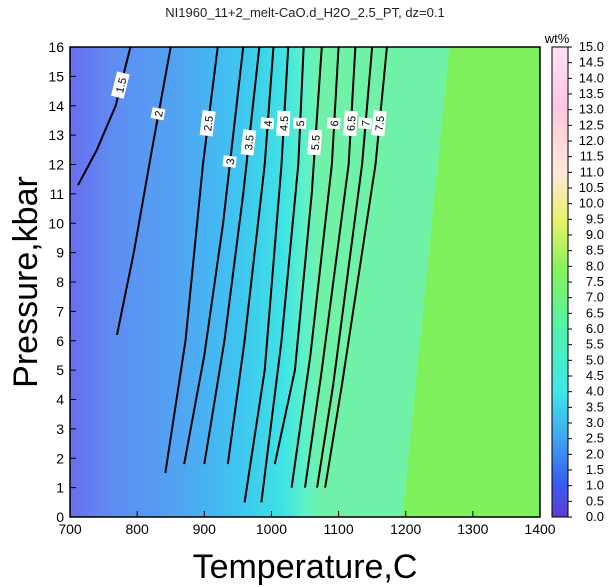 The width and height of the screenshot is (608, 587). What do you see at coordinates (70, 529) in the screenshot?
I see `x-tick-label: 700` at bounding box center [70, 529].